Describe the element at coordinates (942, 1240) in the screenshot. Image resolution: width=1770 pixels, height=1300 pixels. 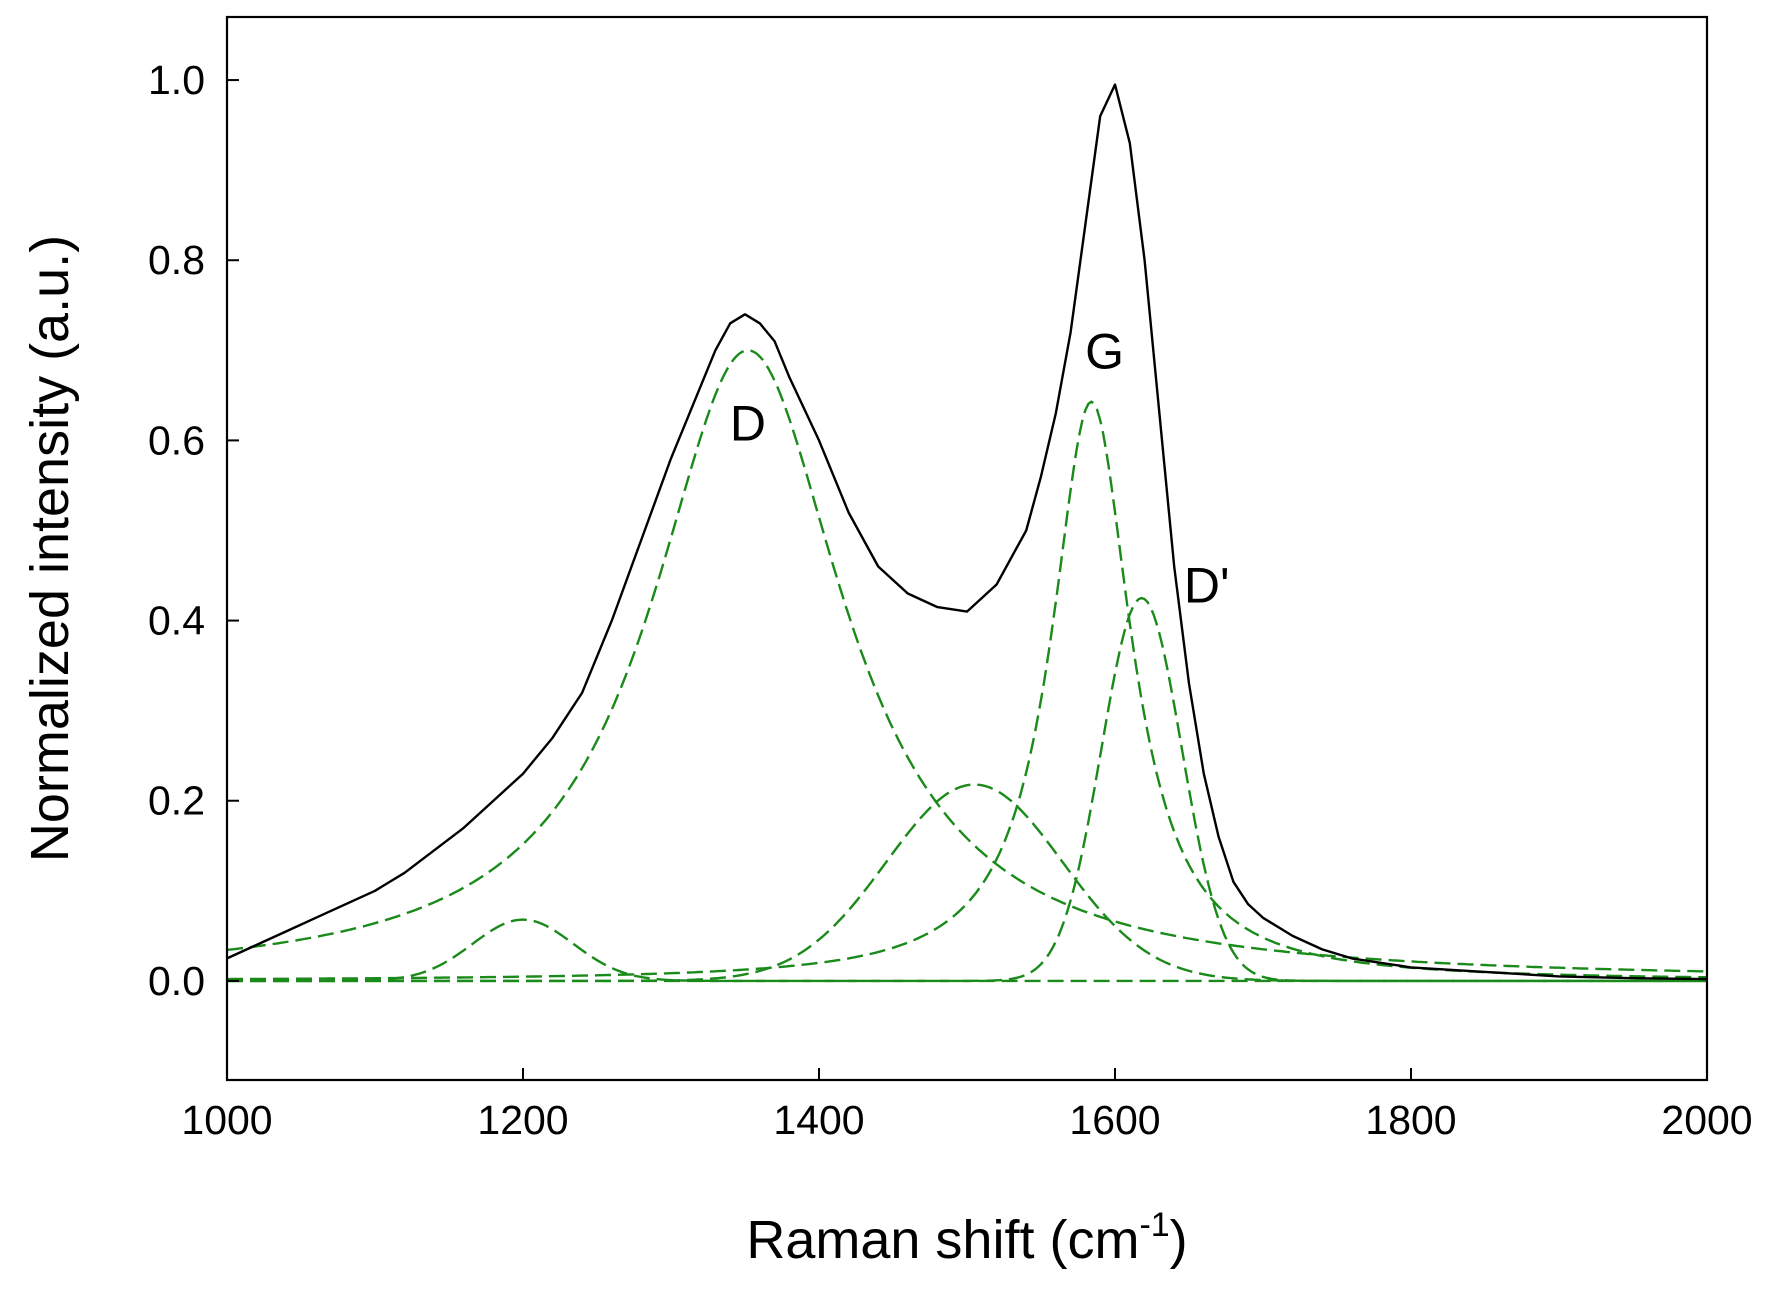
I see `x-axis-title-main: Raman shift (cm` at that location.